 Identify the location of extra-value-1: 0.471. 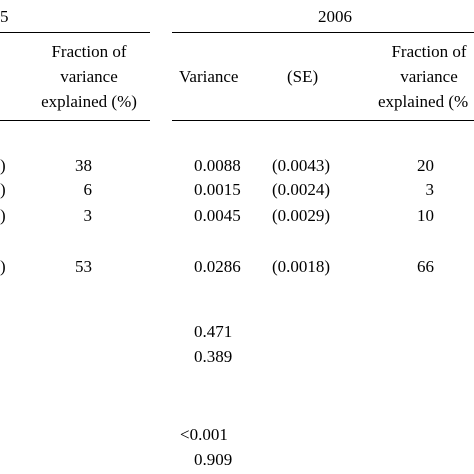
(213, 331).